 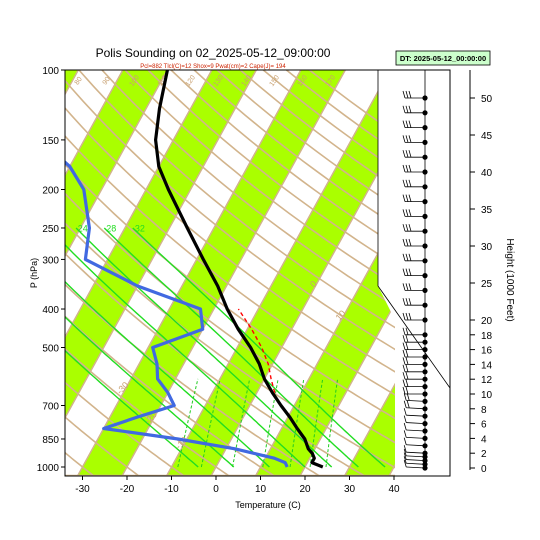 What do you see at coordinates (268, 505) in the screenshot?
I see `x-axis-label: Temperature (C)` at bounding box center [268, 505].